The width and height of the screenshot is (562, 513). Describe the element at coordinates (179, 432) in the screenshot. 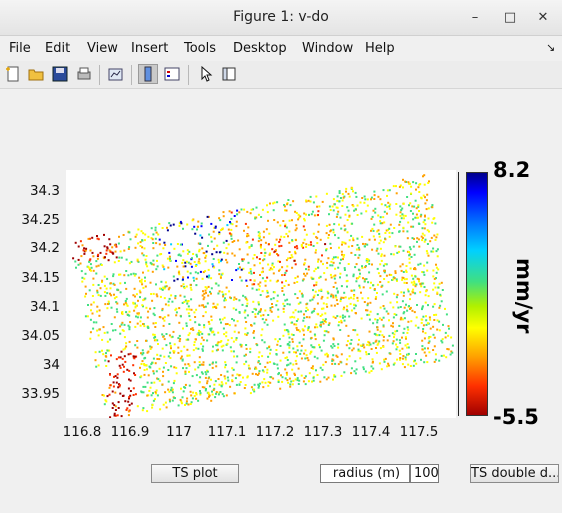

I see `x-tick-label: 117` at that location.